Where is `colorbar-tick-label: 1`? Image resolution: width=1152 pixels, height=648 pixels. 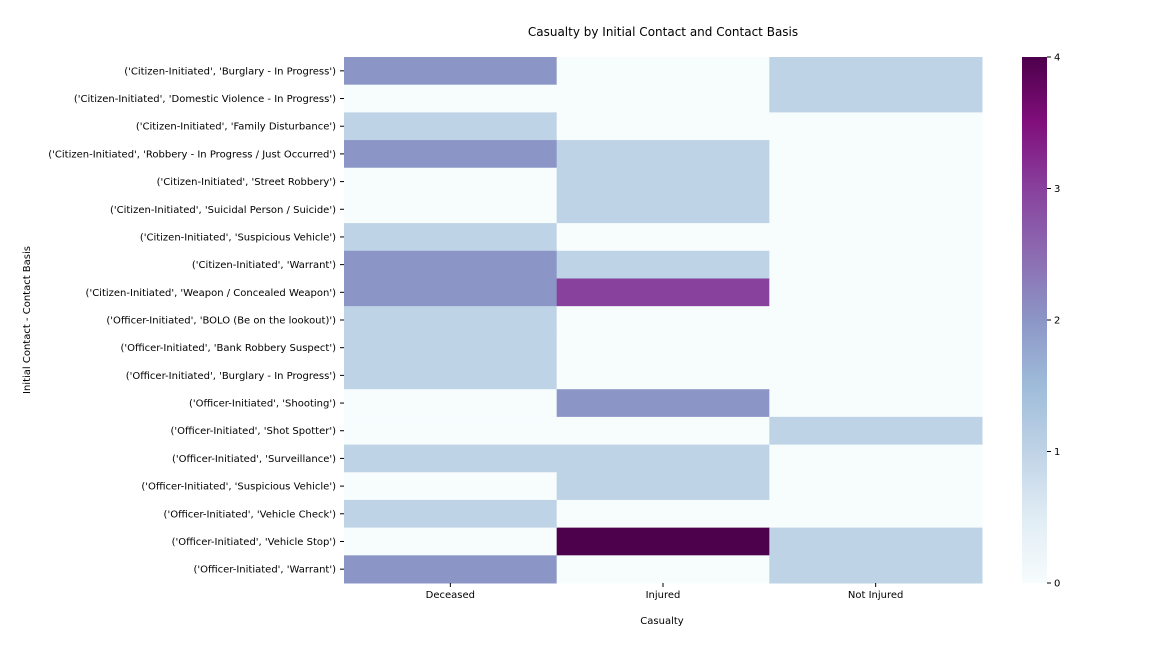
colorbar-tick-label: 1 is located at coordinates (1057, 452).